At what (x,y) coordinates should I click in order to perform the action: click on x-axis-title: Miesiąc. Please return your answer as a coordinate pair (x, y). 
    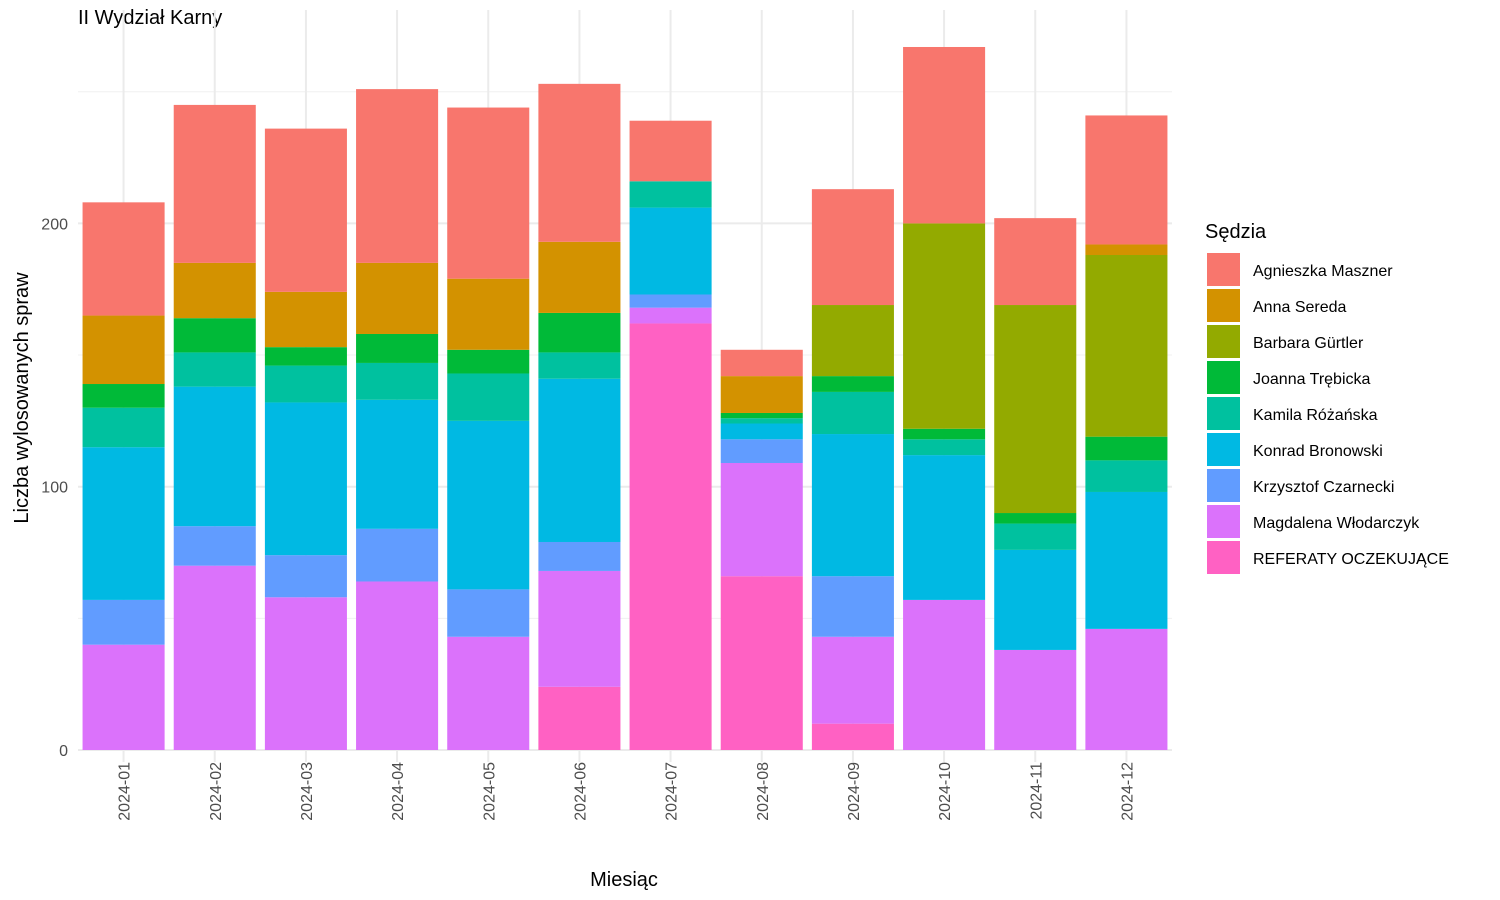
    Looking at the image, I should click on (624, 880).